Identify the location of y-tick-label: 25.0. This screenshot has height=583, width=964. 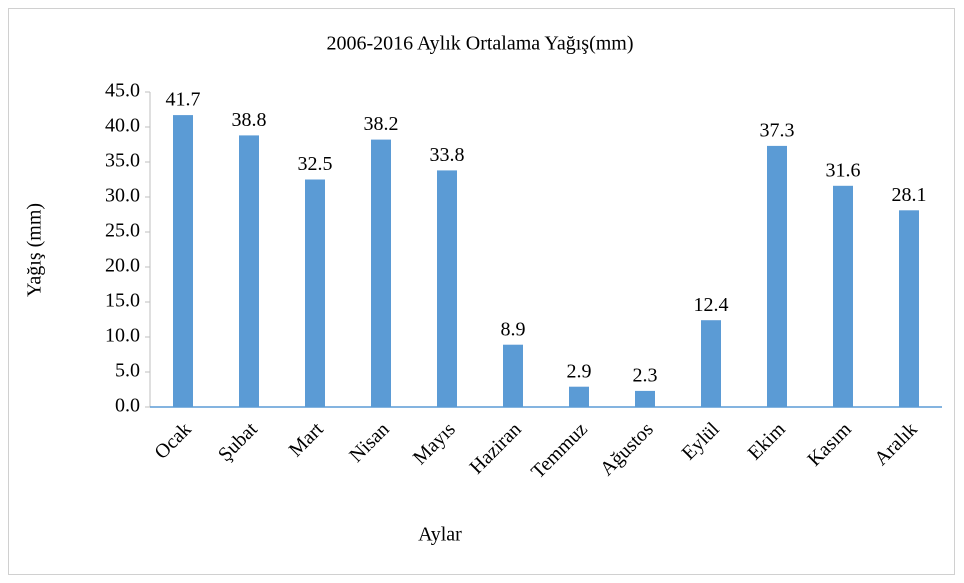
(122, 231).